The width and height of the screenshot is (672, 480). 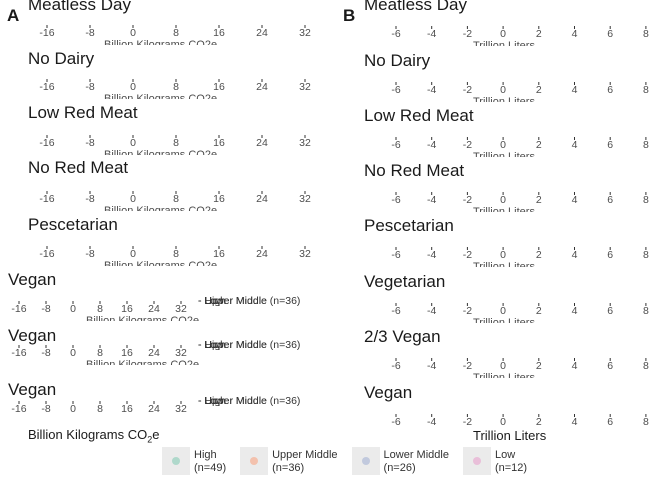 What do you see at coordinates (543, 375) in the screenshot?
I see `clipped-axis-label-b-6: Trillion Liters` at bounding box center [543, 375].